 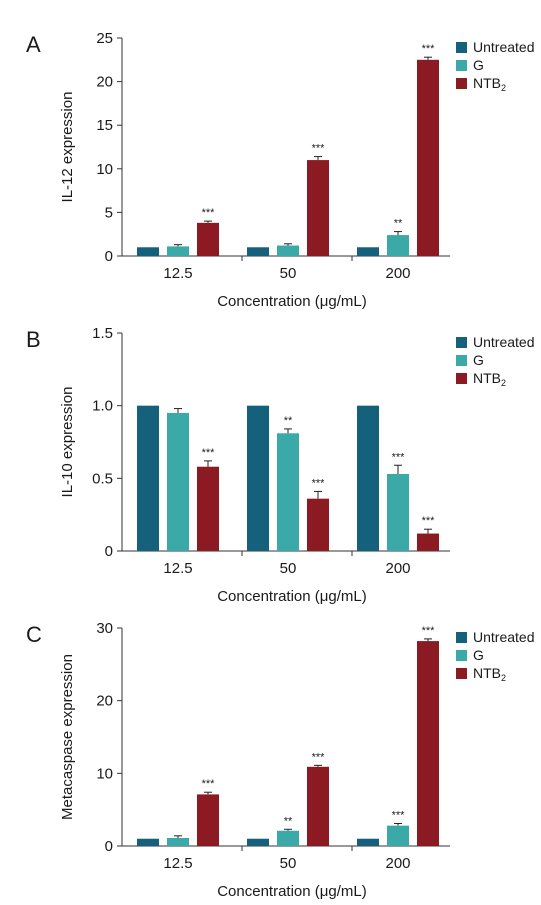 I want to click on y-tick-label: 25, so click(x=104, y=38).